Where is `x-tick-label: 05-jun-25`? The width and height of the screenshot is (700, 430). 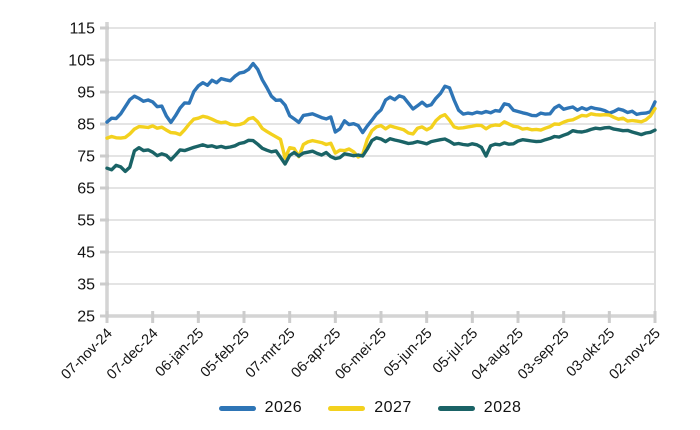 x-tick-label: 05-jun-25 is located at coordinates (408, 353).